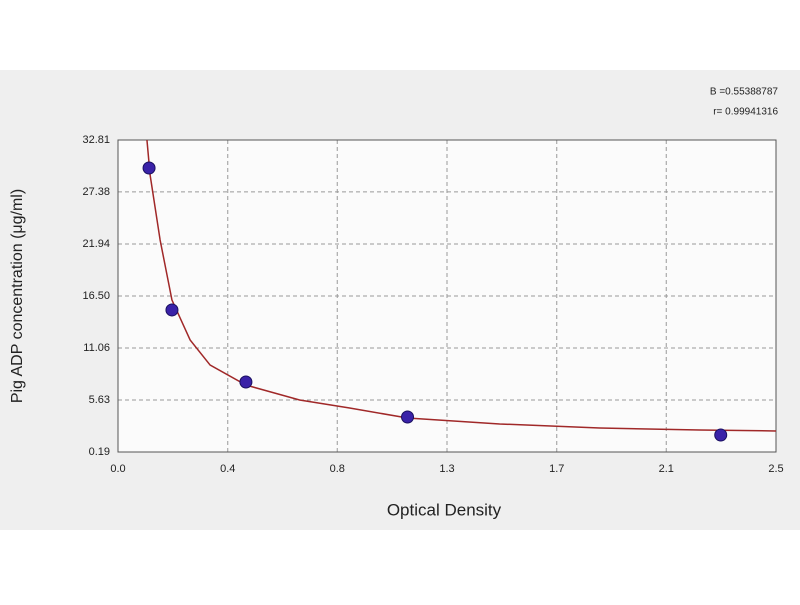 This screenshot has width=800, height=605. Describe the element at coordinates (744, 92) in the screenshot. I see `annotation: B =0.55388787` at that location.